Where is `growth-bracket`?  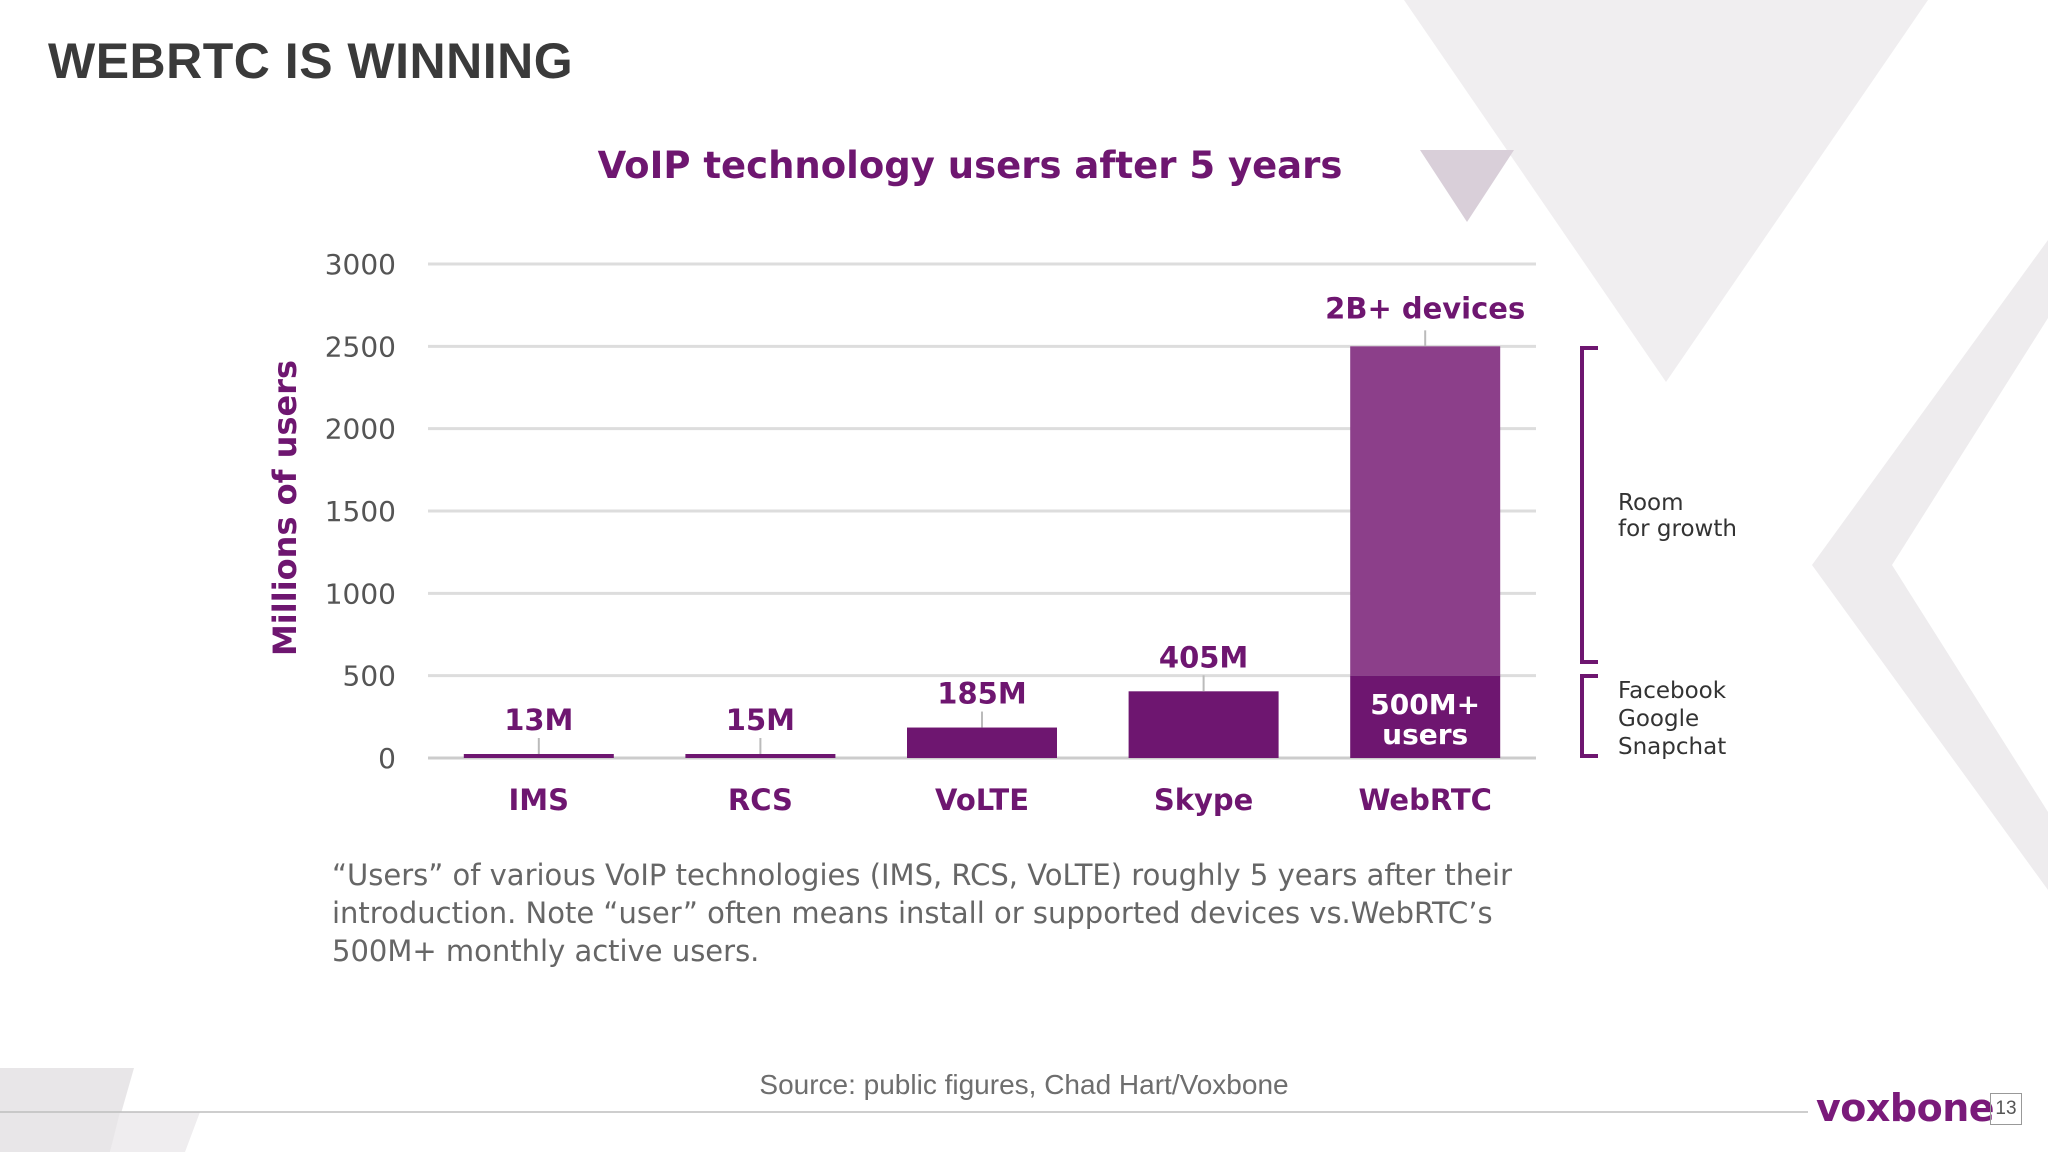
growth-bracket is located at coordinates (1589, 505).